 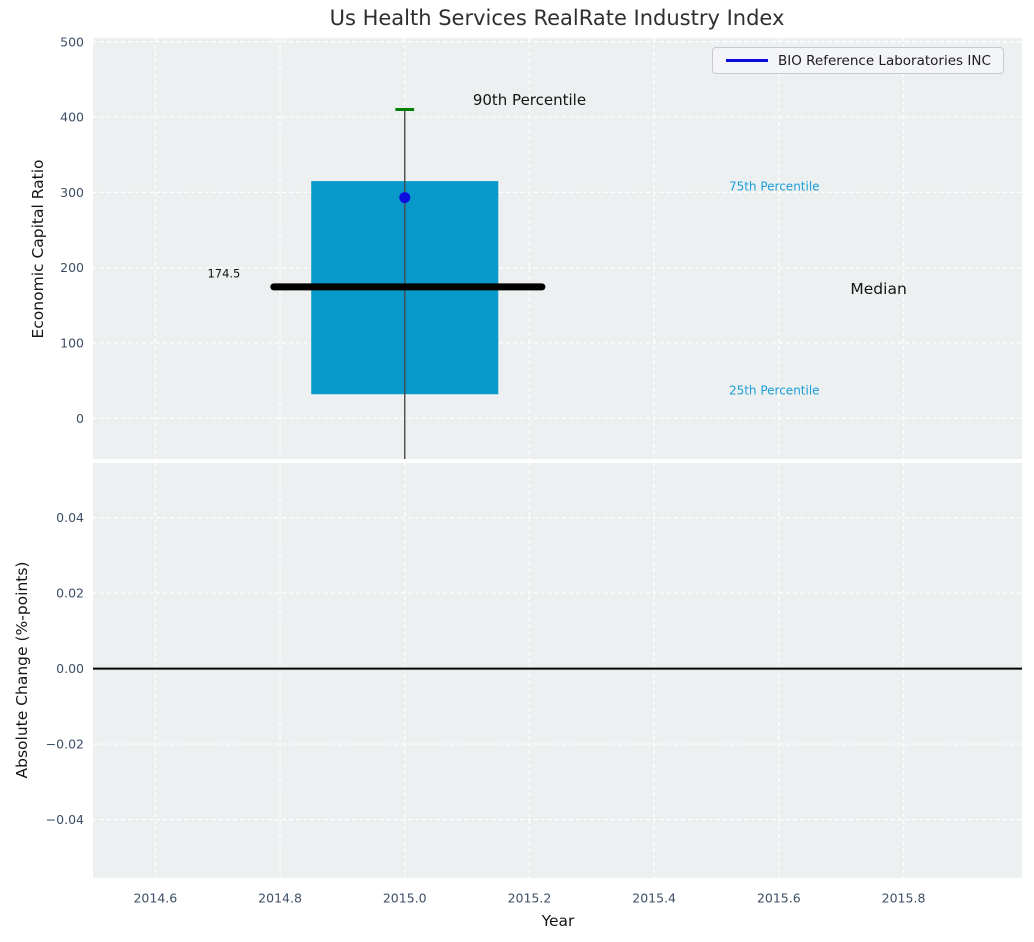 I want to click on y-tick-label: 0.00, so click(x=70, y=668).